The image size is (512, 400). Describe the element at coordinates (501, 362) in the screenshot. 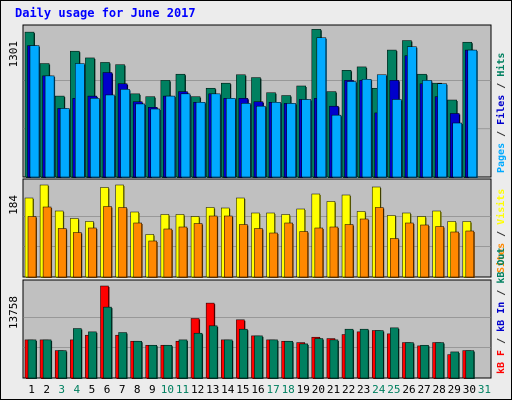

I see `legend-entry: kB F` at that location.